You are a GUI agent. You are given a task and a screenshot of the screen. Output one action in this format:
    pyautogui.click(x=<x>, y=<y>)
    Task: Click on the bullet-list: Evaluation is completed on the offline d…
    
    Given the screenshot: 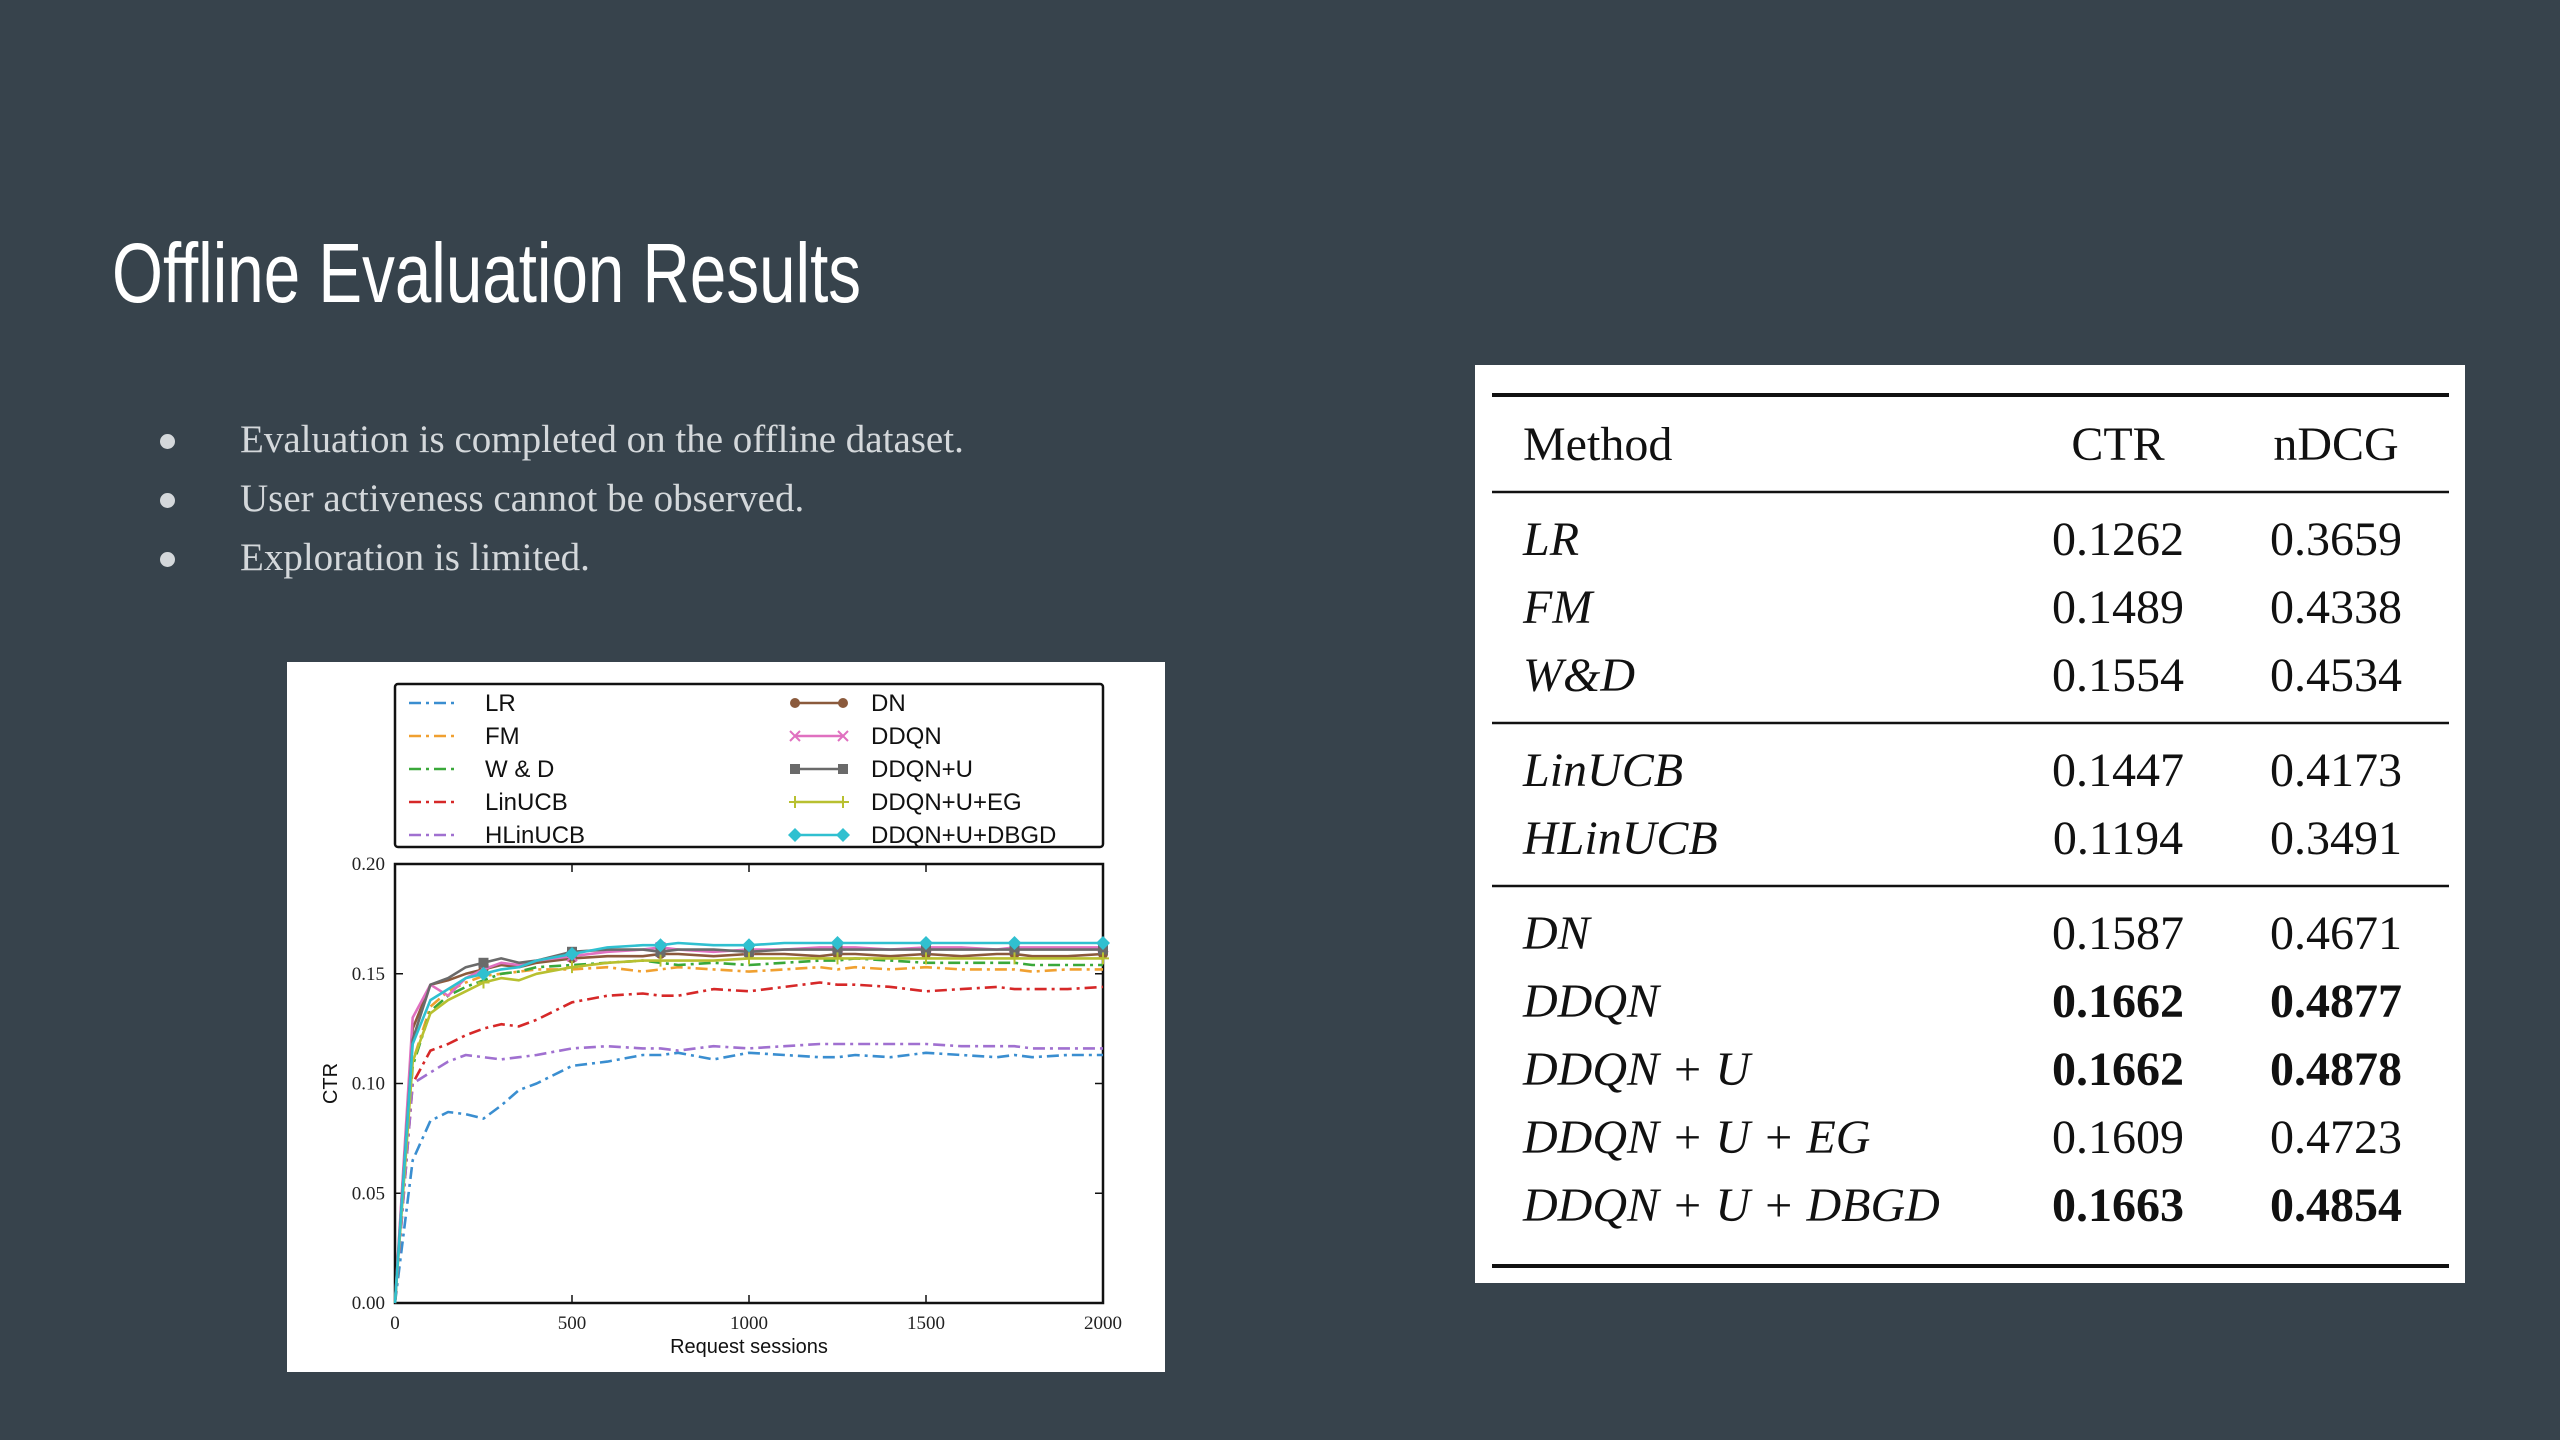 What is the action you would take?
    pyautogui.click(x=557, y=498)
    